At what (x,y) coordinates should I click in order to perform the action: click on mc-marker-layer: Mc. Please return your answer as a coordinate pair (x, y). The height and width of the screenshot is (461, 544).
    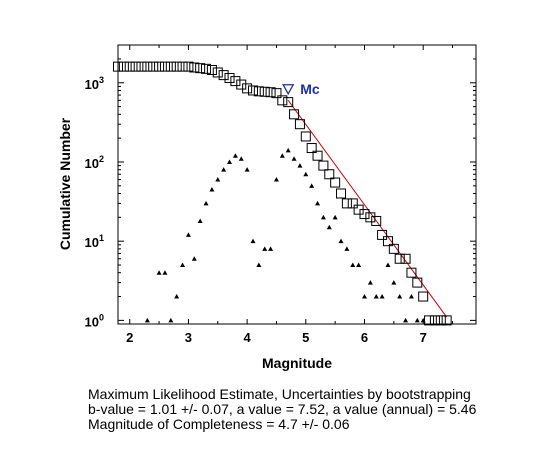
    Looking at the image, I should click on (301, 89).